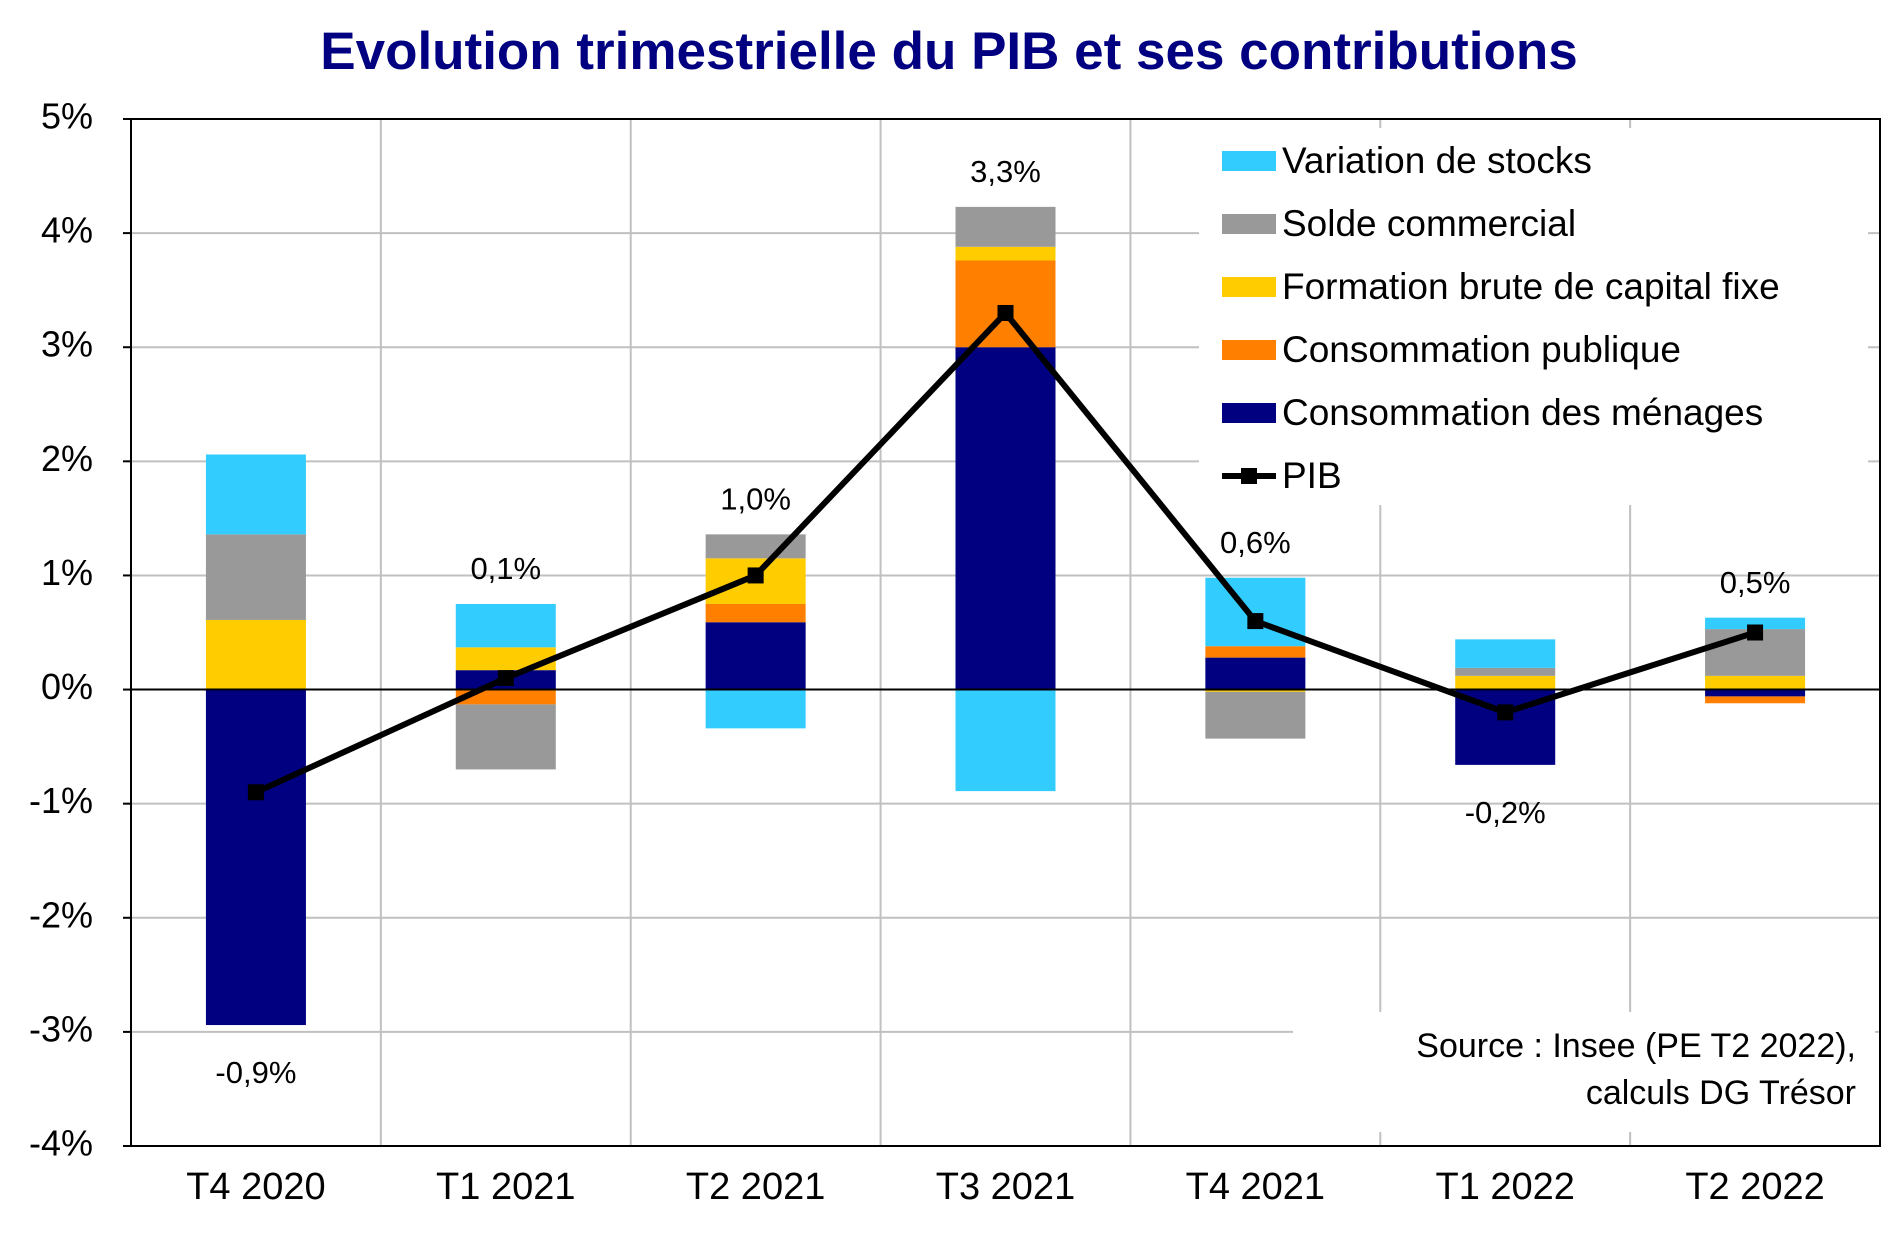 The width and height of the screenshot is (1898, 1240). I want to click on data-label: 0,6%, so click(1255, 542).